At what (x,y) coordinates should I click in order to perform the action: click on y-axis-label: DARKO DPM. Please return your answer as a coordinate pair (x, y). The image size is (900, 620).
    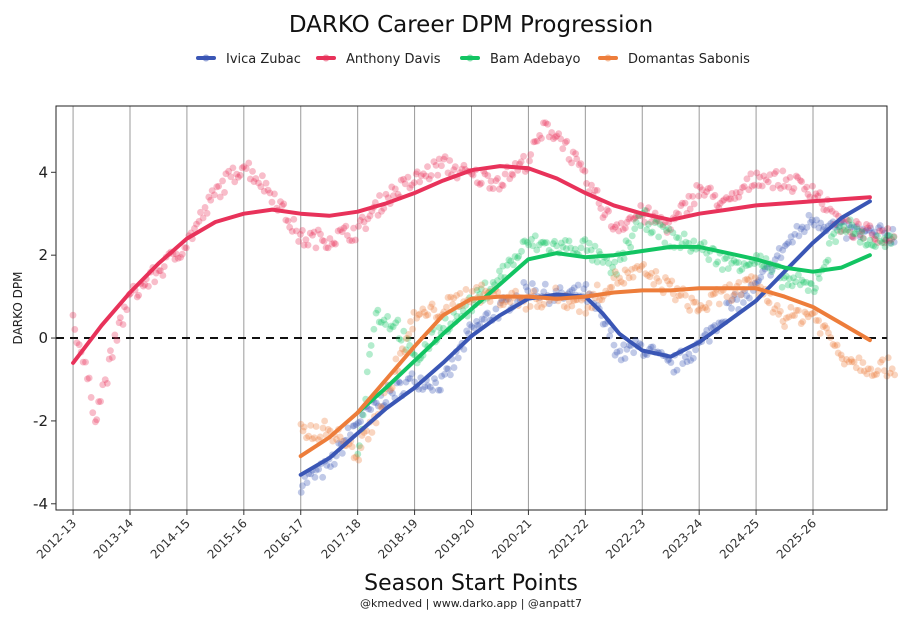
    Looking at the image, I should click on (18, 308).